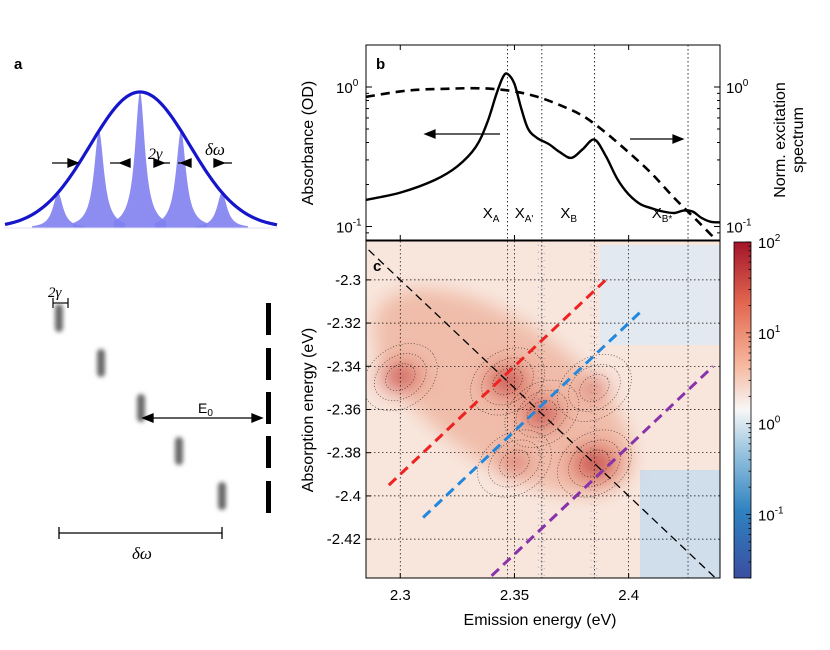 Image resolution: width=830 pixels, height=650 pixels. I want to click on blurred-transitions, so click(140, 407).